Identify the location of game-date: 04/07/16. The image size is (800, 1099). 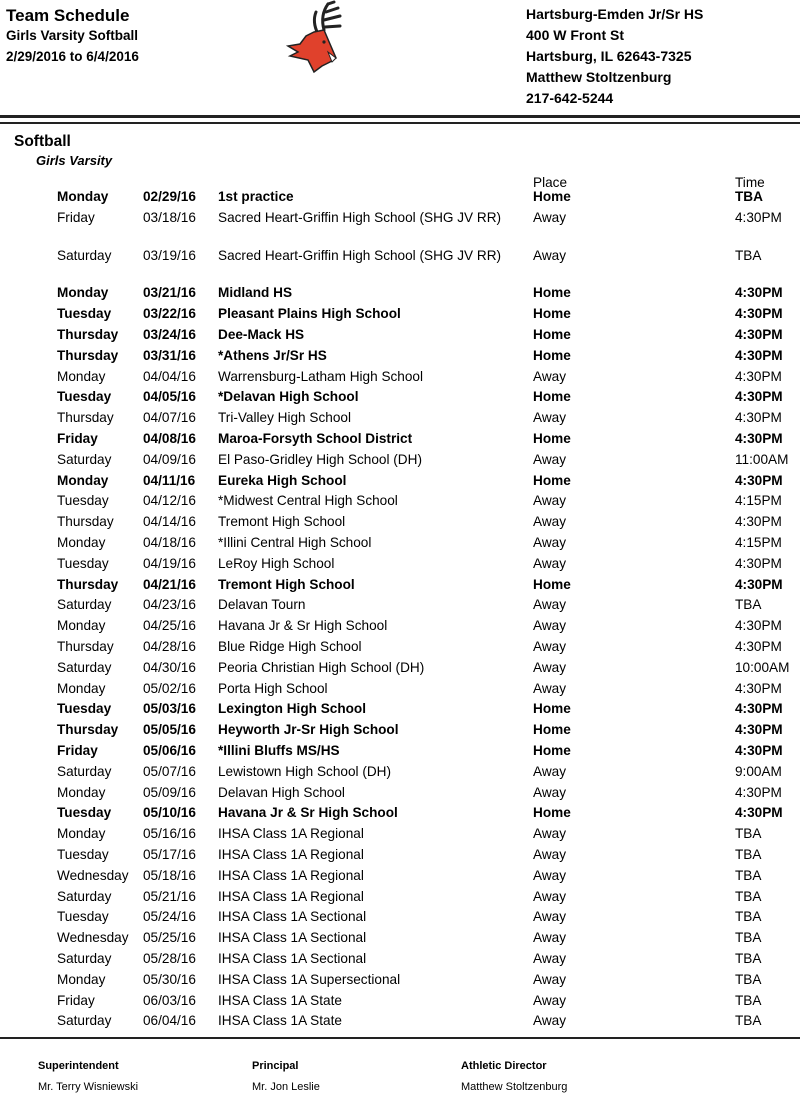
(169, 418).